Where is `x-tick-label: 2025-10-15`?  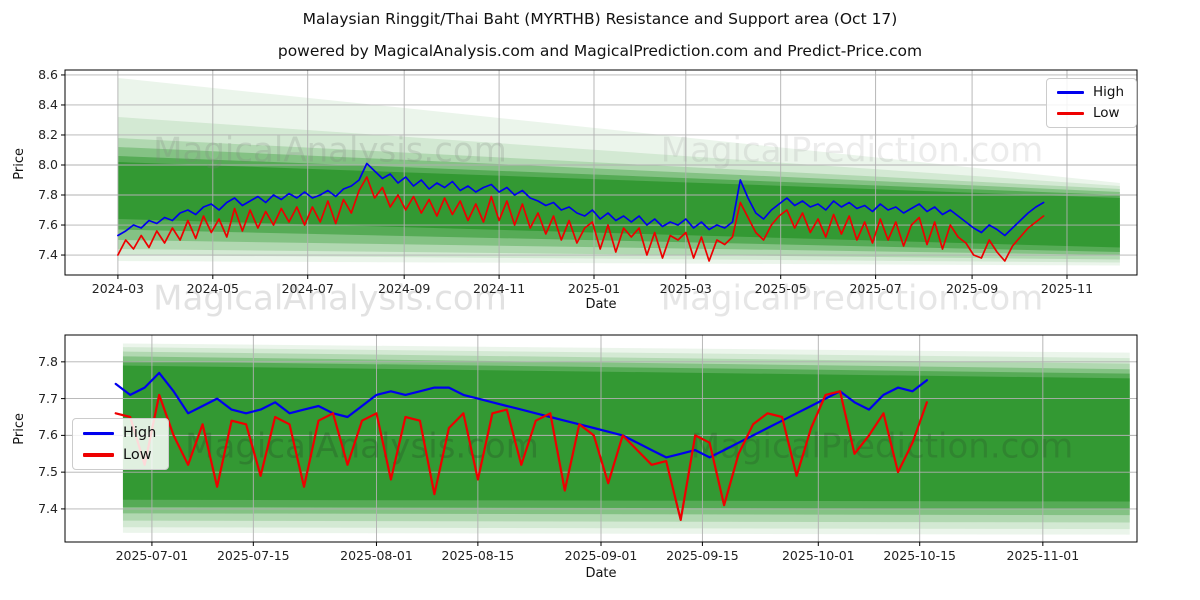
x-tick-label: 2025-10-15 is located at coordinates (920, 555).